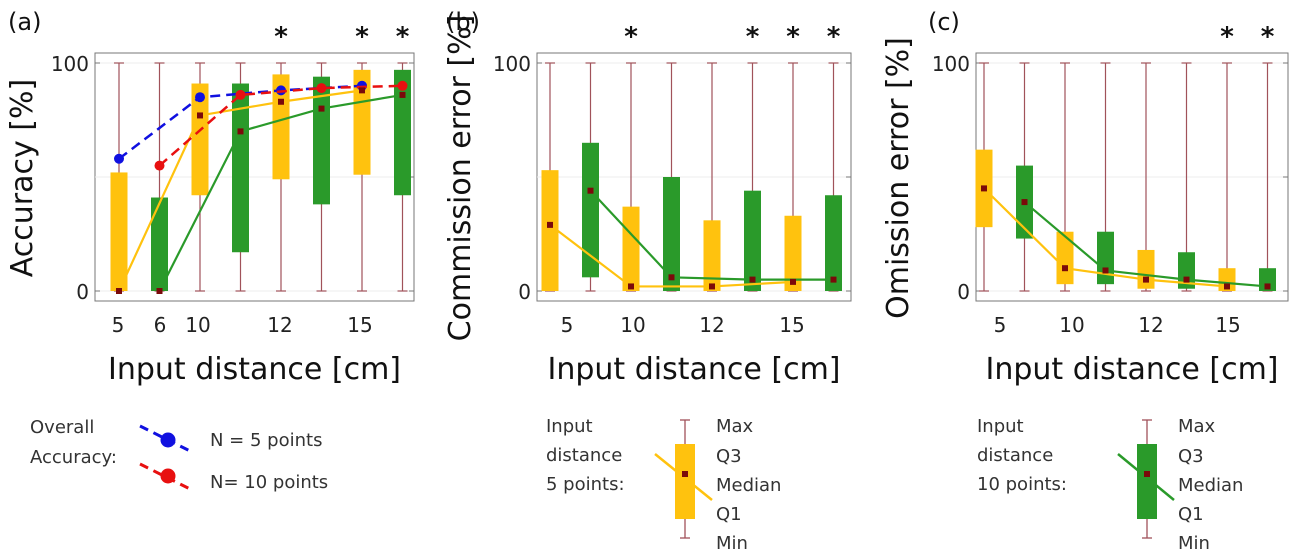 This screenshot has height=552, width=1291. What do you see at coordinates (1210, 485) in the screenshot?
I see `legend-box10-median-label: Median` at bounding box center [1210, 485].